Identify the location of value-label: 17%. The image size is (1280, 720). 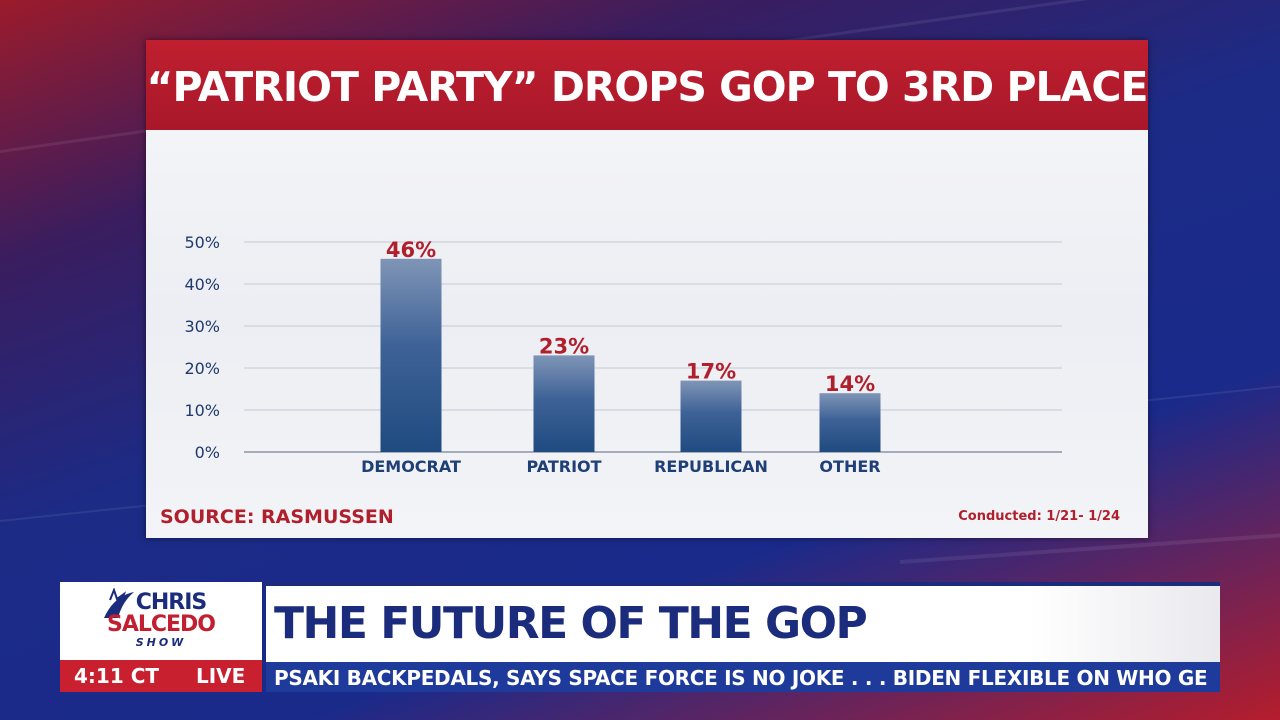
(711, 372).